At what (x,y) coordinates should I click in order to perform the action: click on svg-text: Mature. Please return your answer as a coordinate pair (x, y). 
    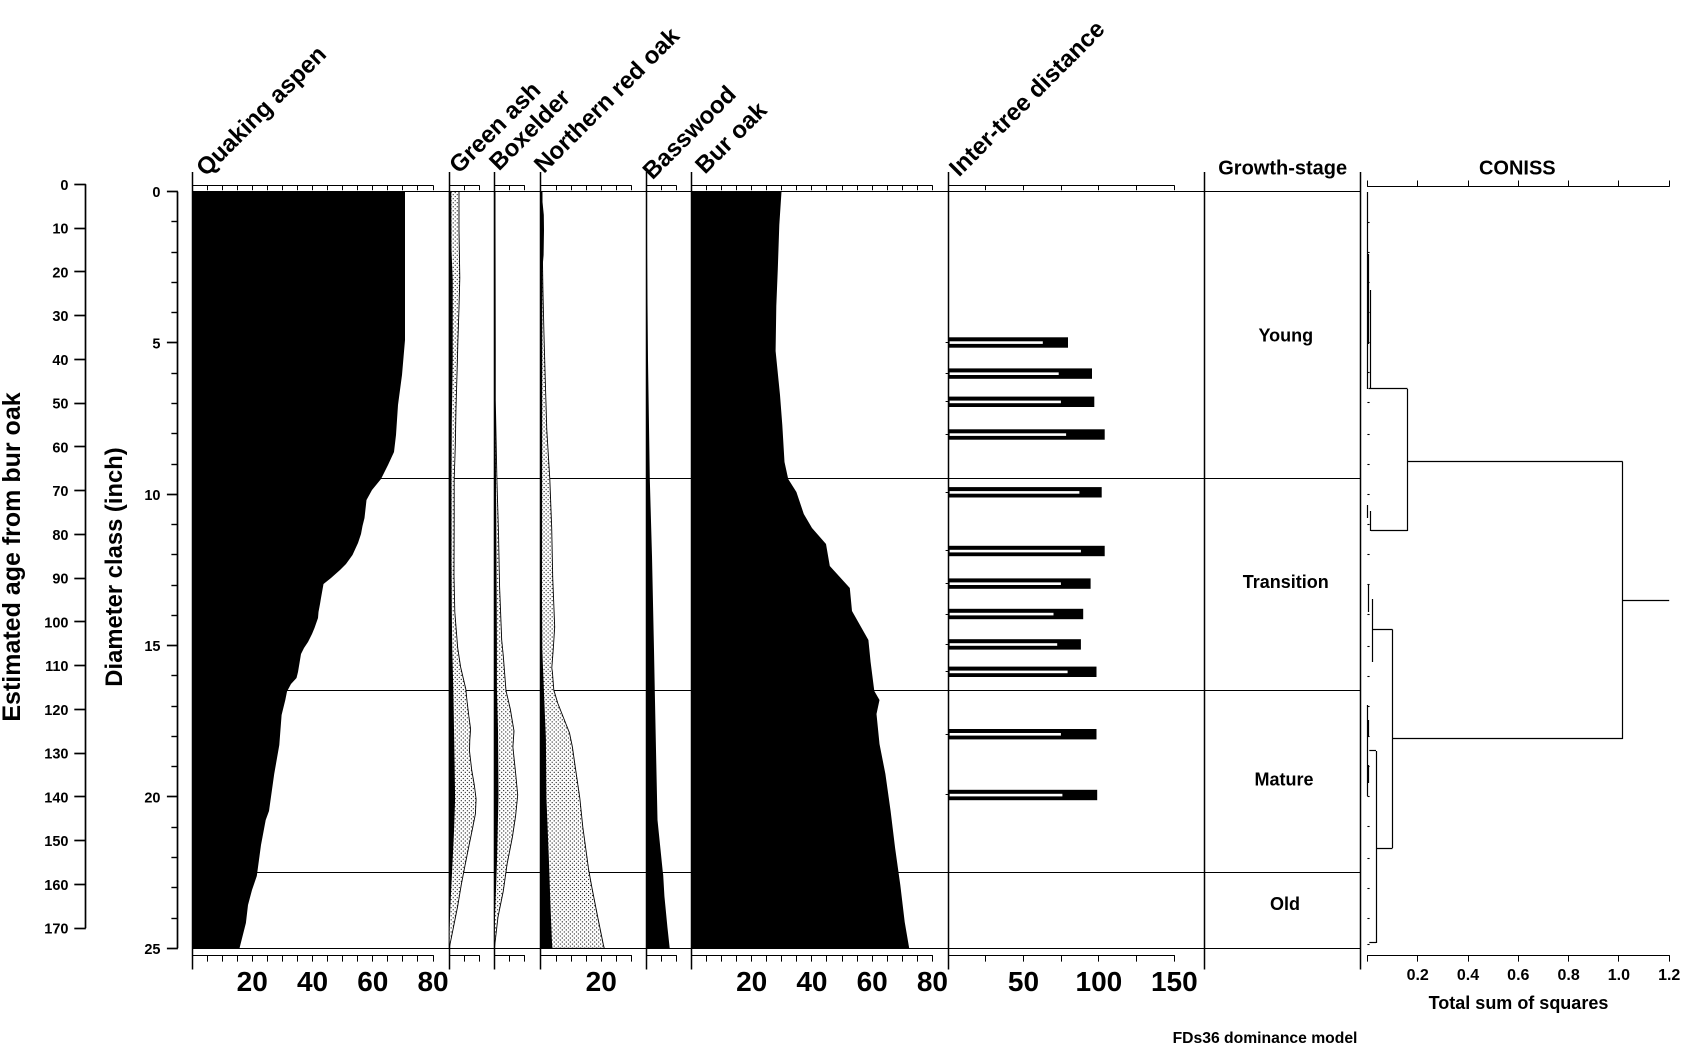
    Looking at the image, I should click on (1283, 779).